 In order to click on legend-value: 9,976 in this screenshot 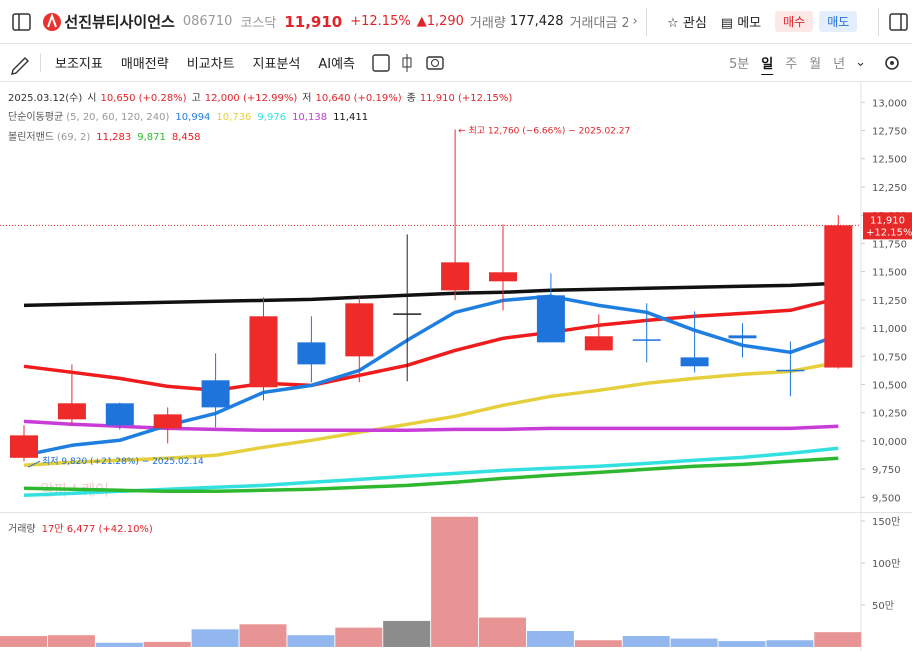, I will do `click(271, 117)`.